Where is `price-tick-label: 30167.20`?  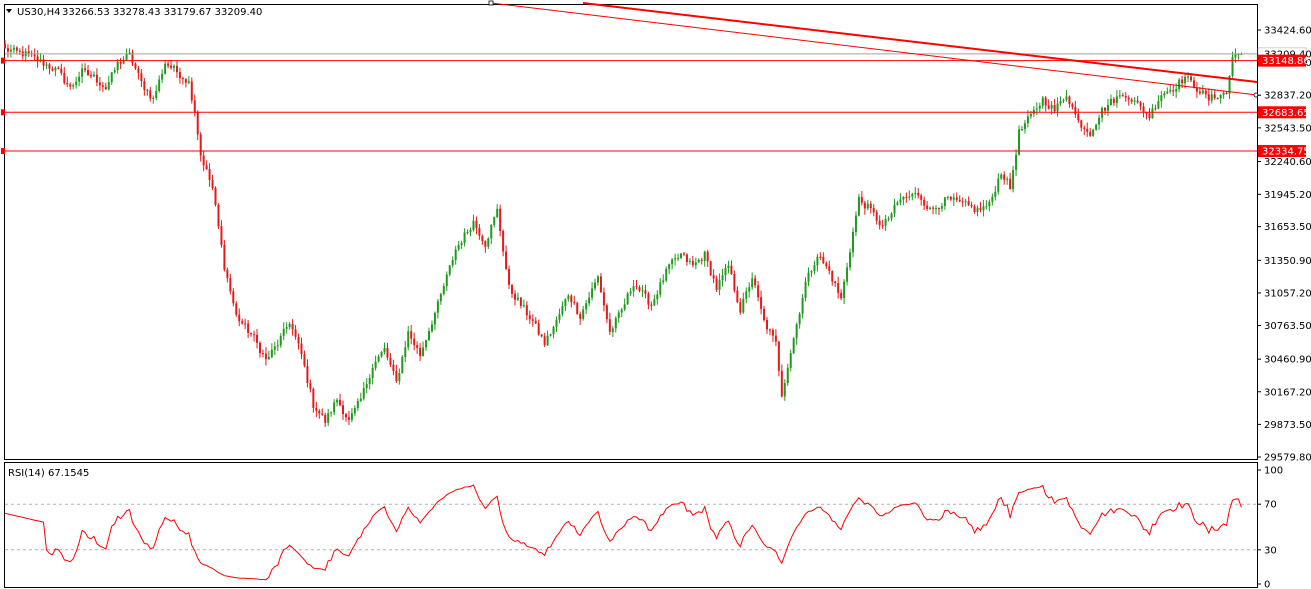
price-tick-label: 30167.20 is located at coordinates (1287, 392).